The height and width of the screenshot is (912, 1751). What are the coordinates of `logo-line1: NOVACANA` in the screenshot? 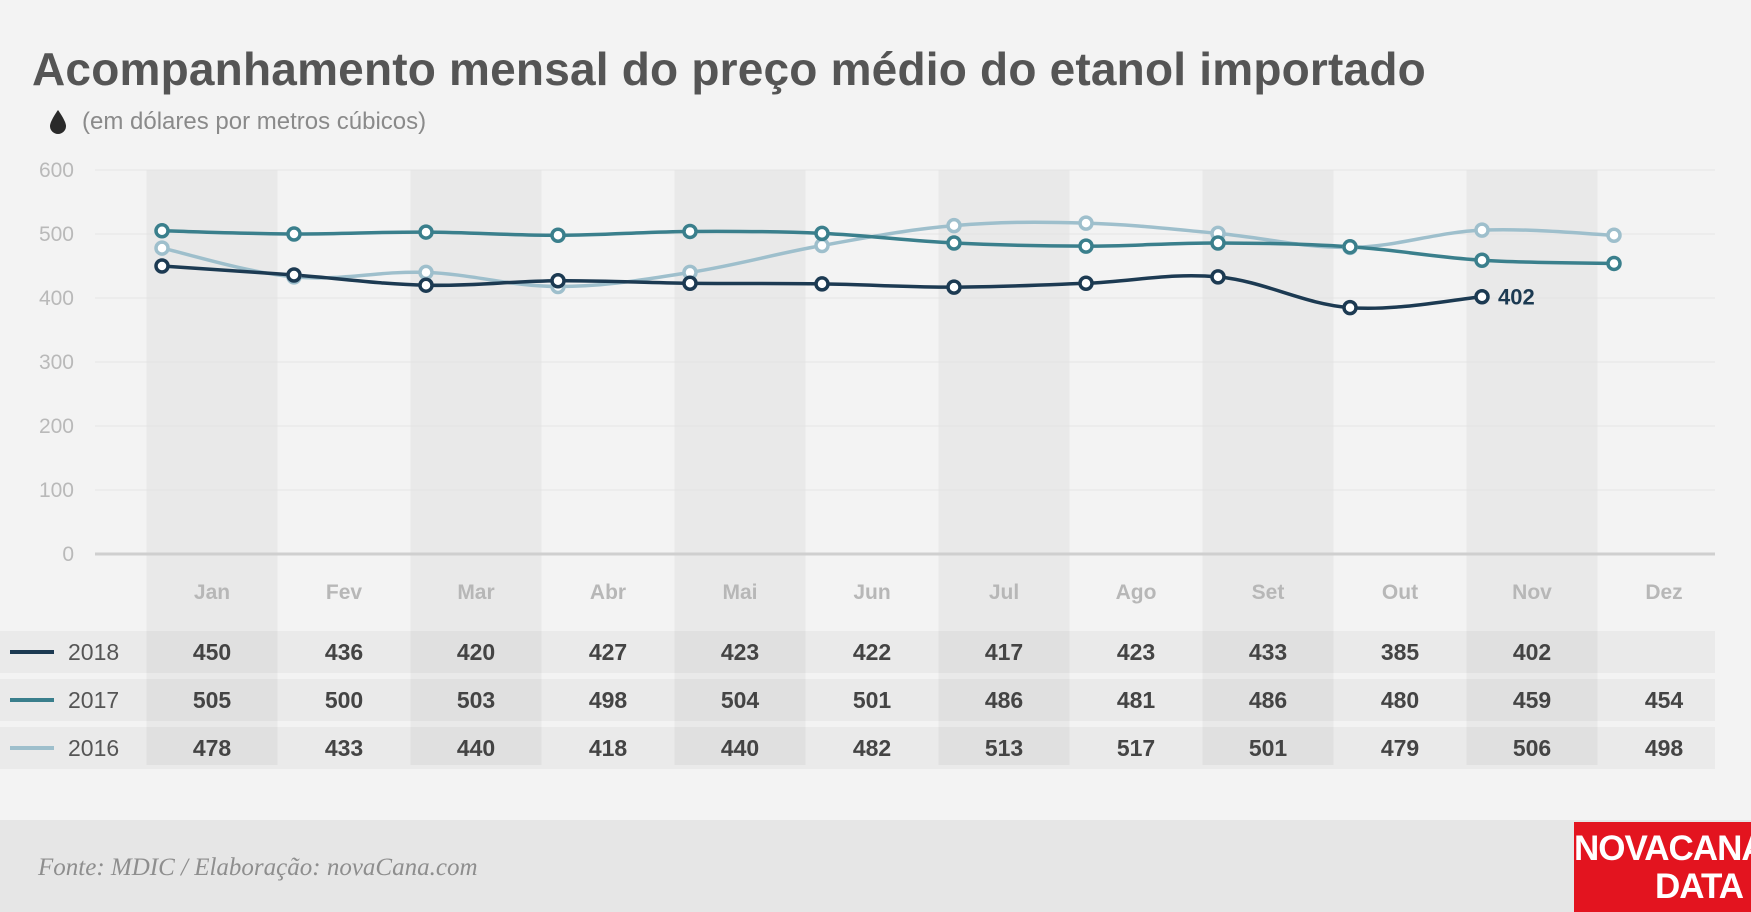 It's located at (1662, 848).